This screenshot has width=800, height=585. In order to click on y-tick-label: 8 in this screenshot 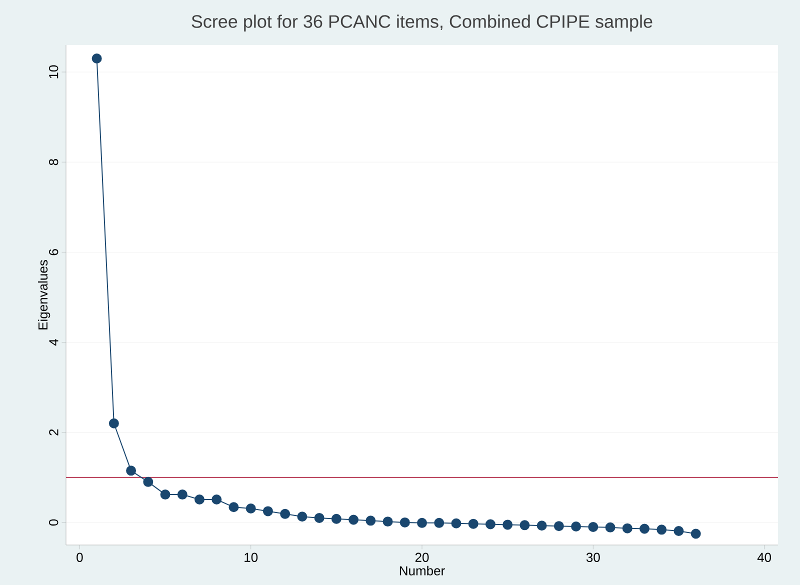, I will do `click(53, 162)`.